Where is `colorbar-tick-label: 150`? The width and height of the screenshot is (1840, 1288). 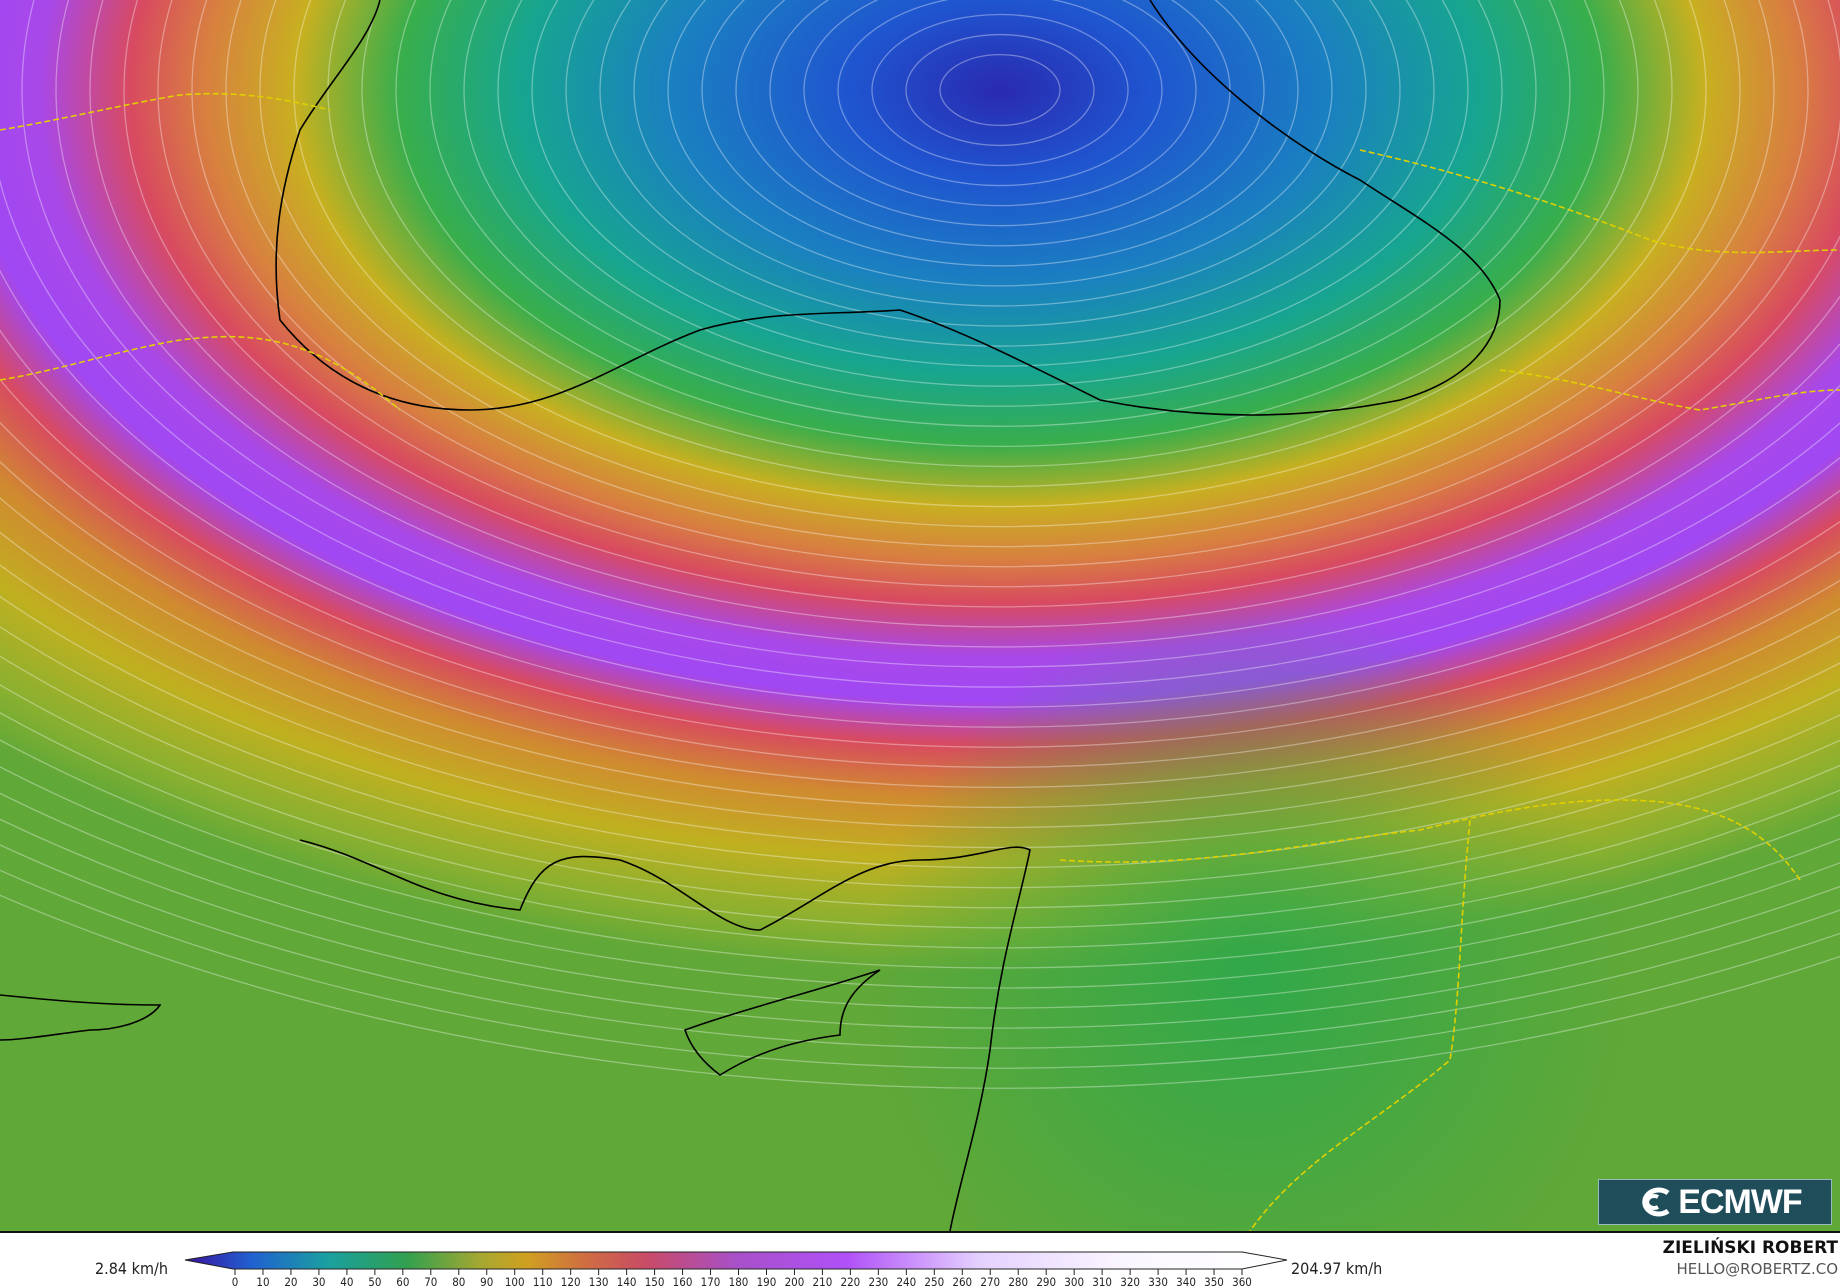 colorbar-tick-label: 150 is located at coordinates (655, 1281).